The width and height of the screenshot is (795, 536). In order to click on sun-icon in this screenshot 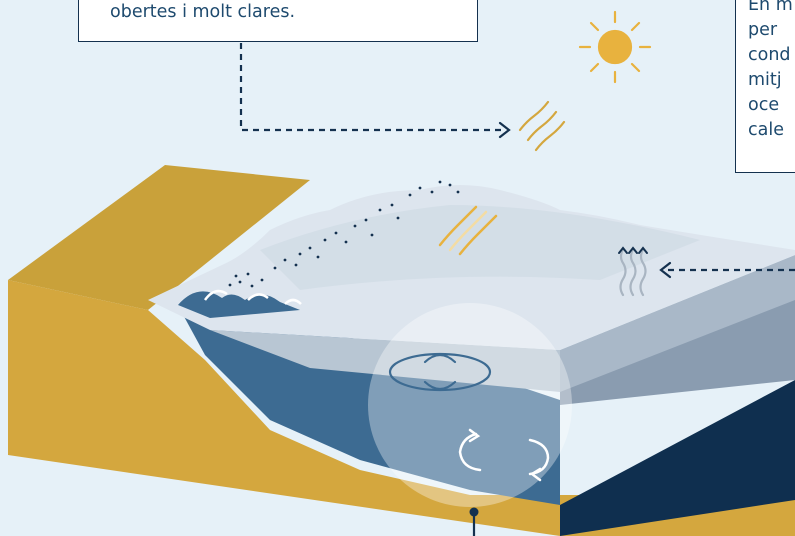, I will do `click(615, 47)`.